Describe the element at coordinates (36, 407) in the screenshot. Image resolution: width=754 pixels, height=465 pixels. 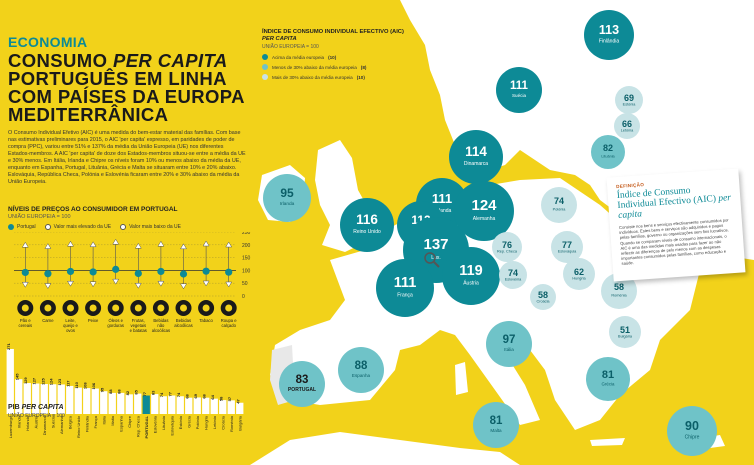
I see `ppp-title-text: PIB PER CAPITA` at that location.